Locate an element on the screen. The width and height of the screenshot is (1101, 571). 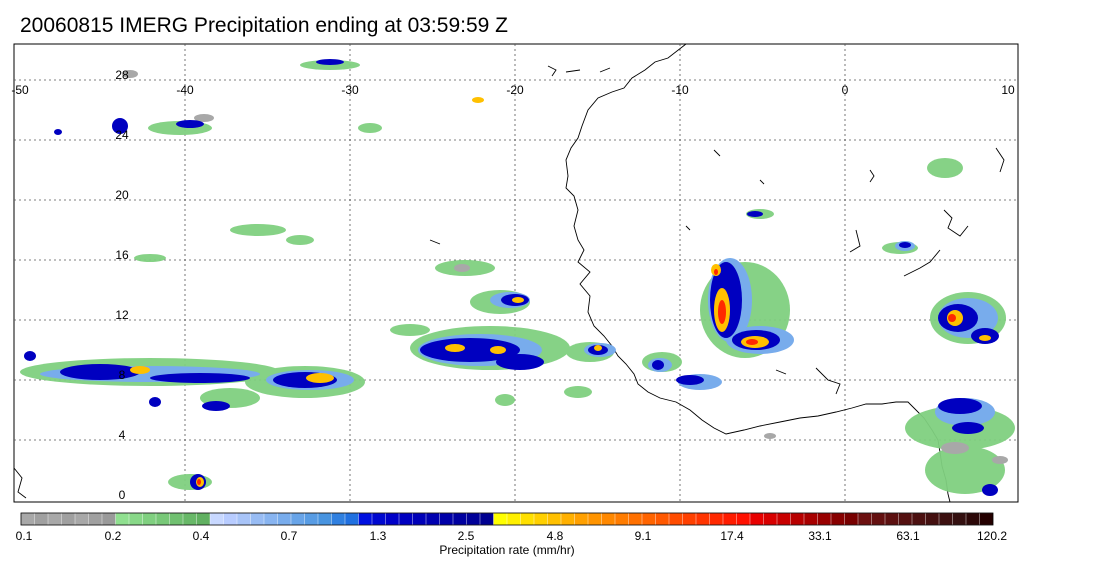
colorbar-tick-label: 9.1 is located at coordinates (643, 536).